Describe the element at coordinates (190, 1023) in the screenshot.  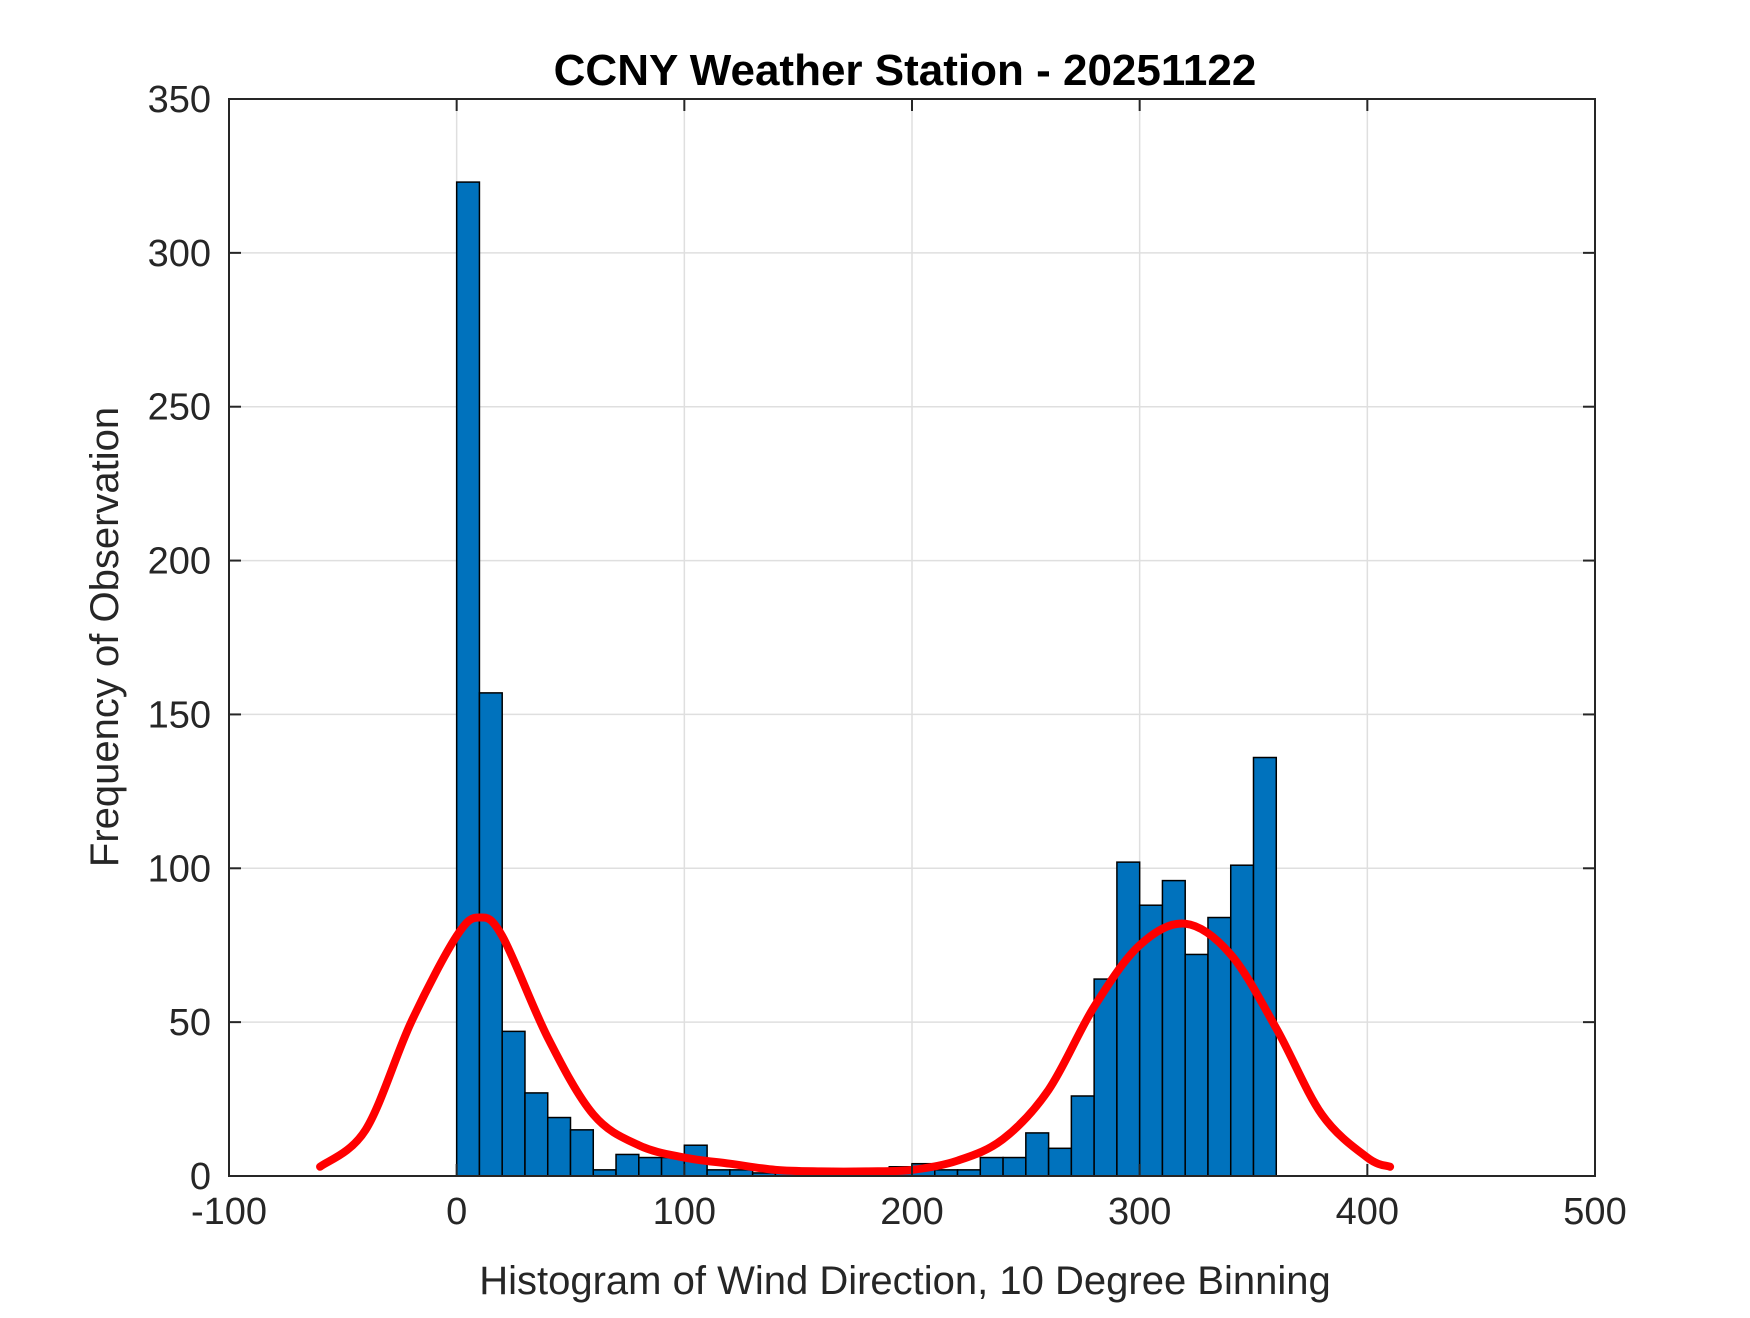
I see `y-tick-label: 50` at that location.